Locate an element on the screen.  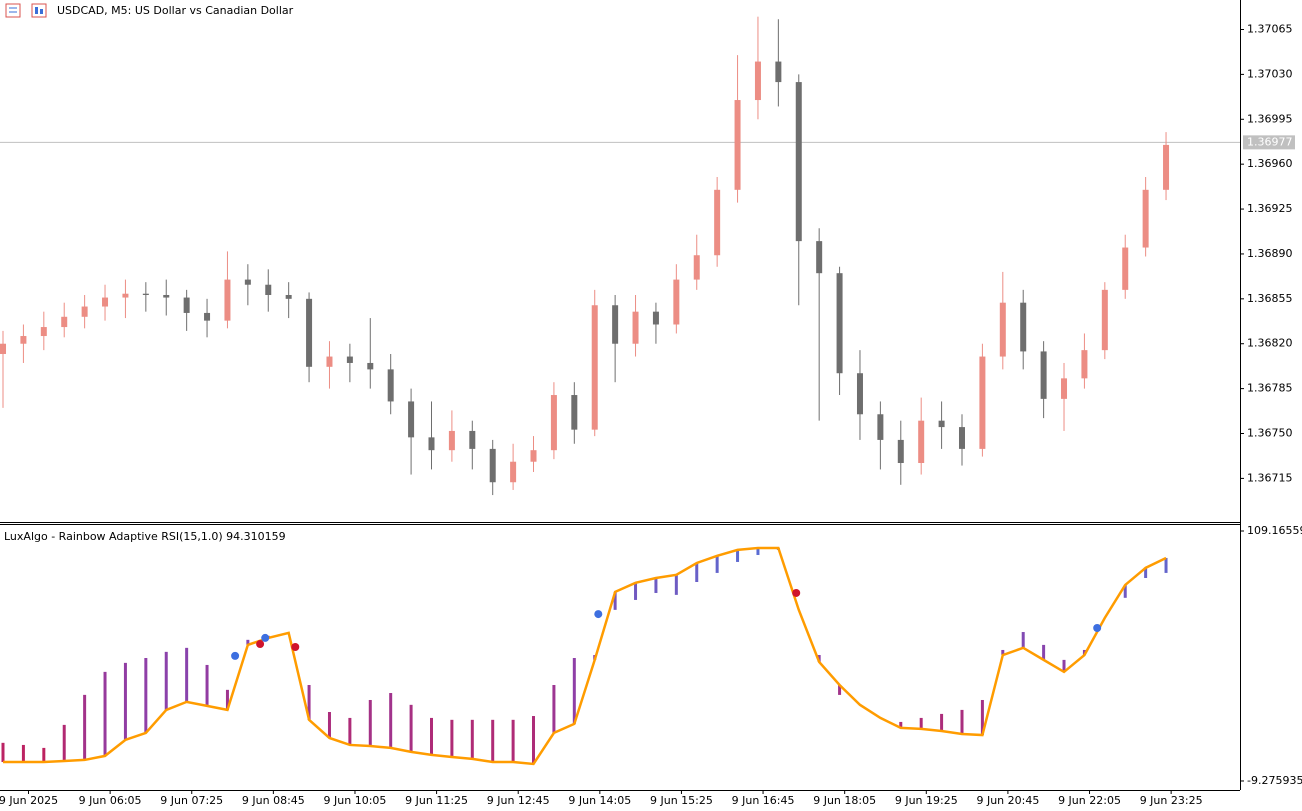
y-tick-label: 1.36855 is located at coordinates (1270, 298).